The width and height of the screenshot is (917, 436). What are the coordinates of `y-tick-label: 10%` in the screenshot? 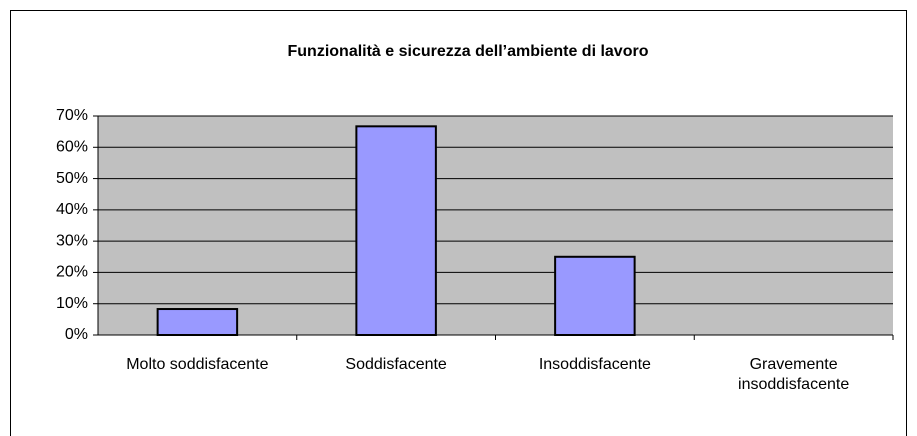 It's located at (72, 303).